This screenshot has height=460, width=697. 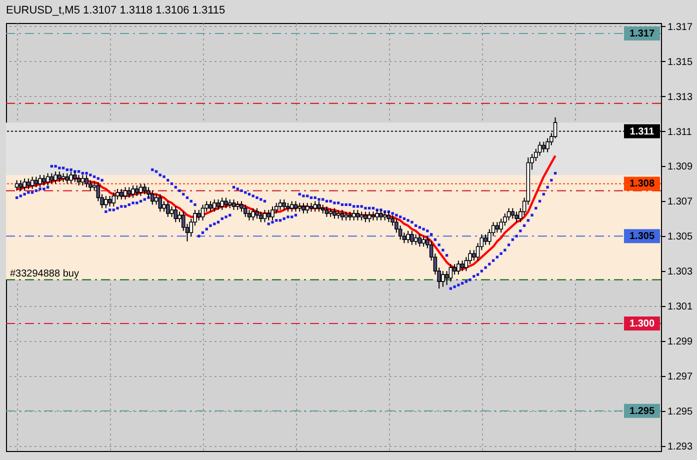 What do you see at coordinates (680, 167) in the screenshot?
I see `y-tick-label: 1.309` at bounding box center [680, 167].